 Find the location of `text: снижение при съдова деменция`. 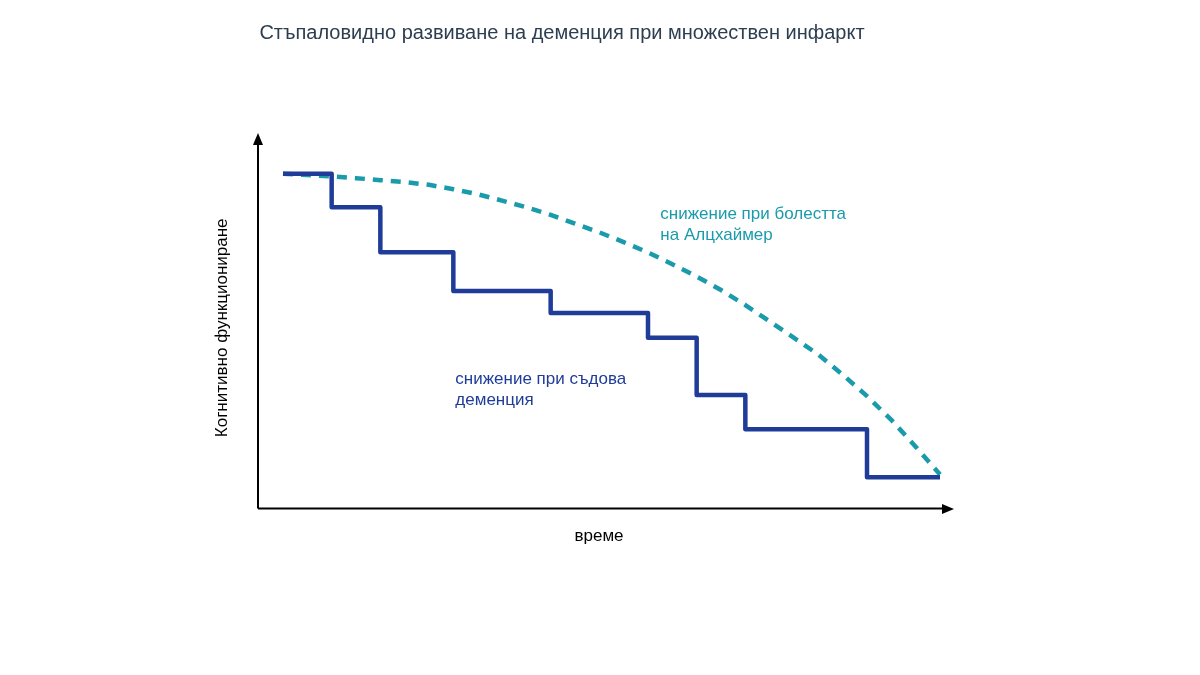

text: снижение при съдова деменция is located at coordinates (541, 388).